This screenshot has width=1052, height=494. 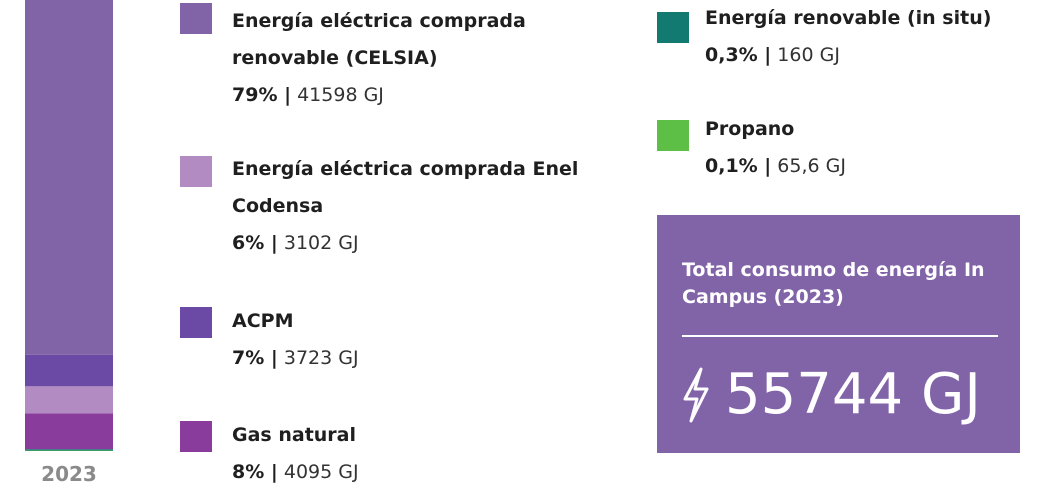 What do you see at coordinates (255, 472) in the screenshot?
I see `percent-label: 8% |` at bounding box center [255, 472].